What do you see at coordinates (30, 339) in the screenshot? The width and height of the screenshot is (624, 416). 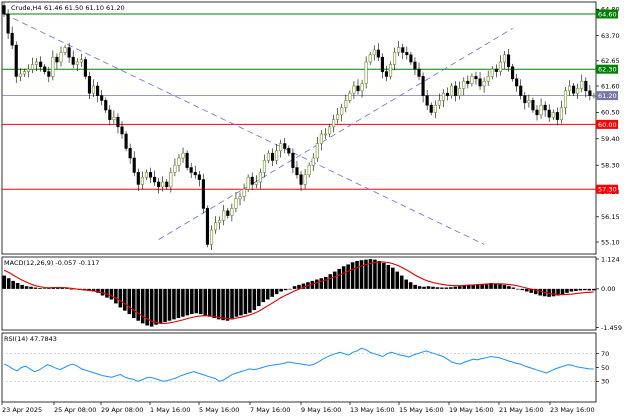 I see `rsi-title: RSI(14) 47.7843` at bounding box center [30, 339].